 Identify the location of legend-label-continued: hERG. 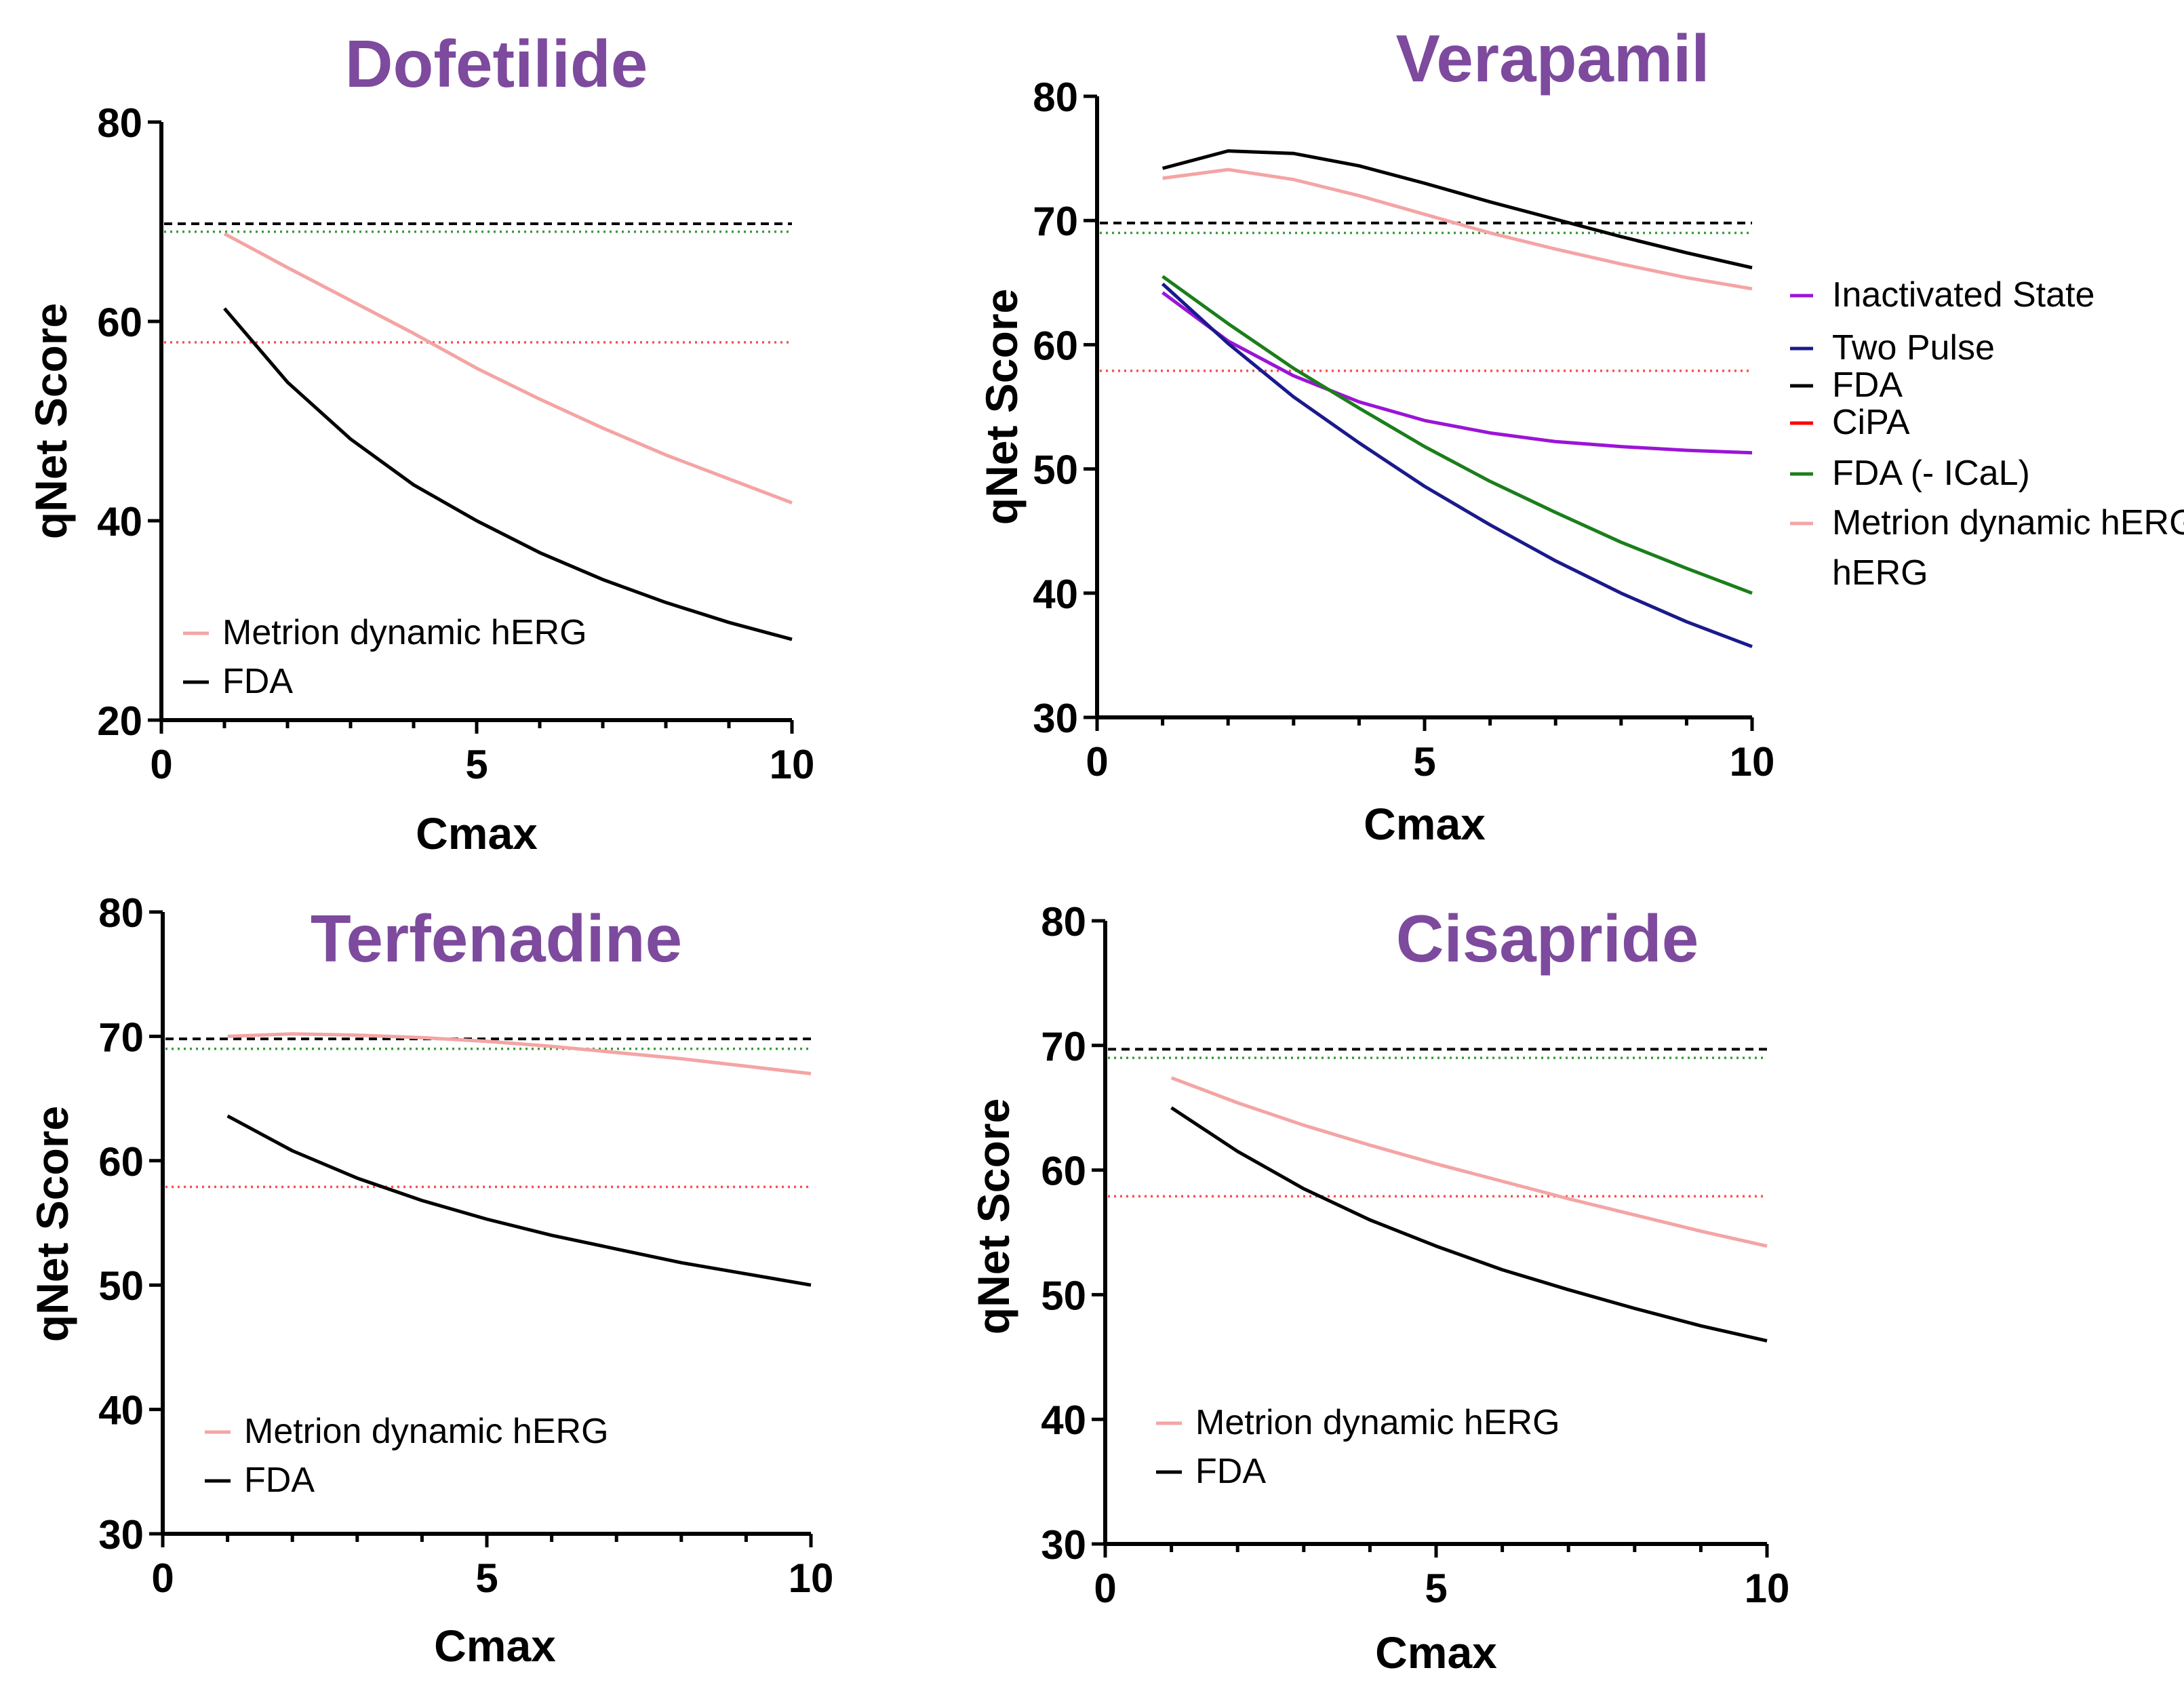
(1880, 573).